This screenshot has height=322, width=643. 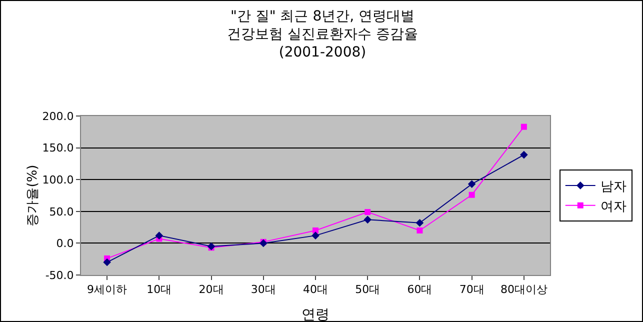 I want to click on y-tick-label: 0.0, so click(x=65, y=243).